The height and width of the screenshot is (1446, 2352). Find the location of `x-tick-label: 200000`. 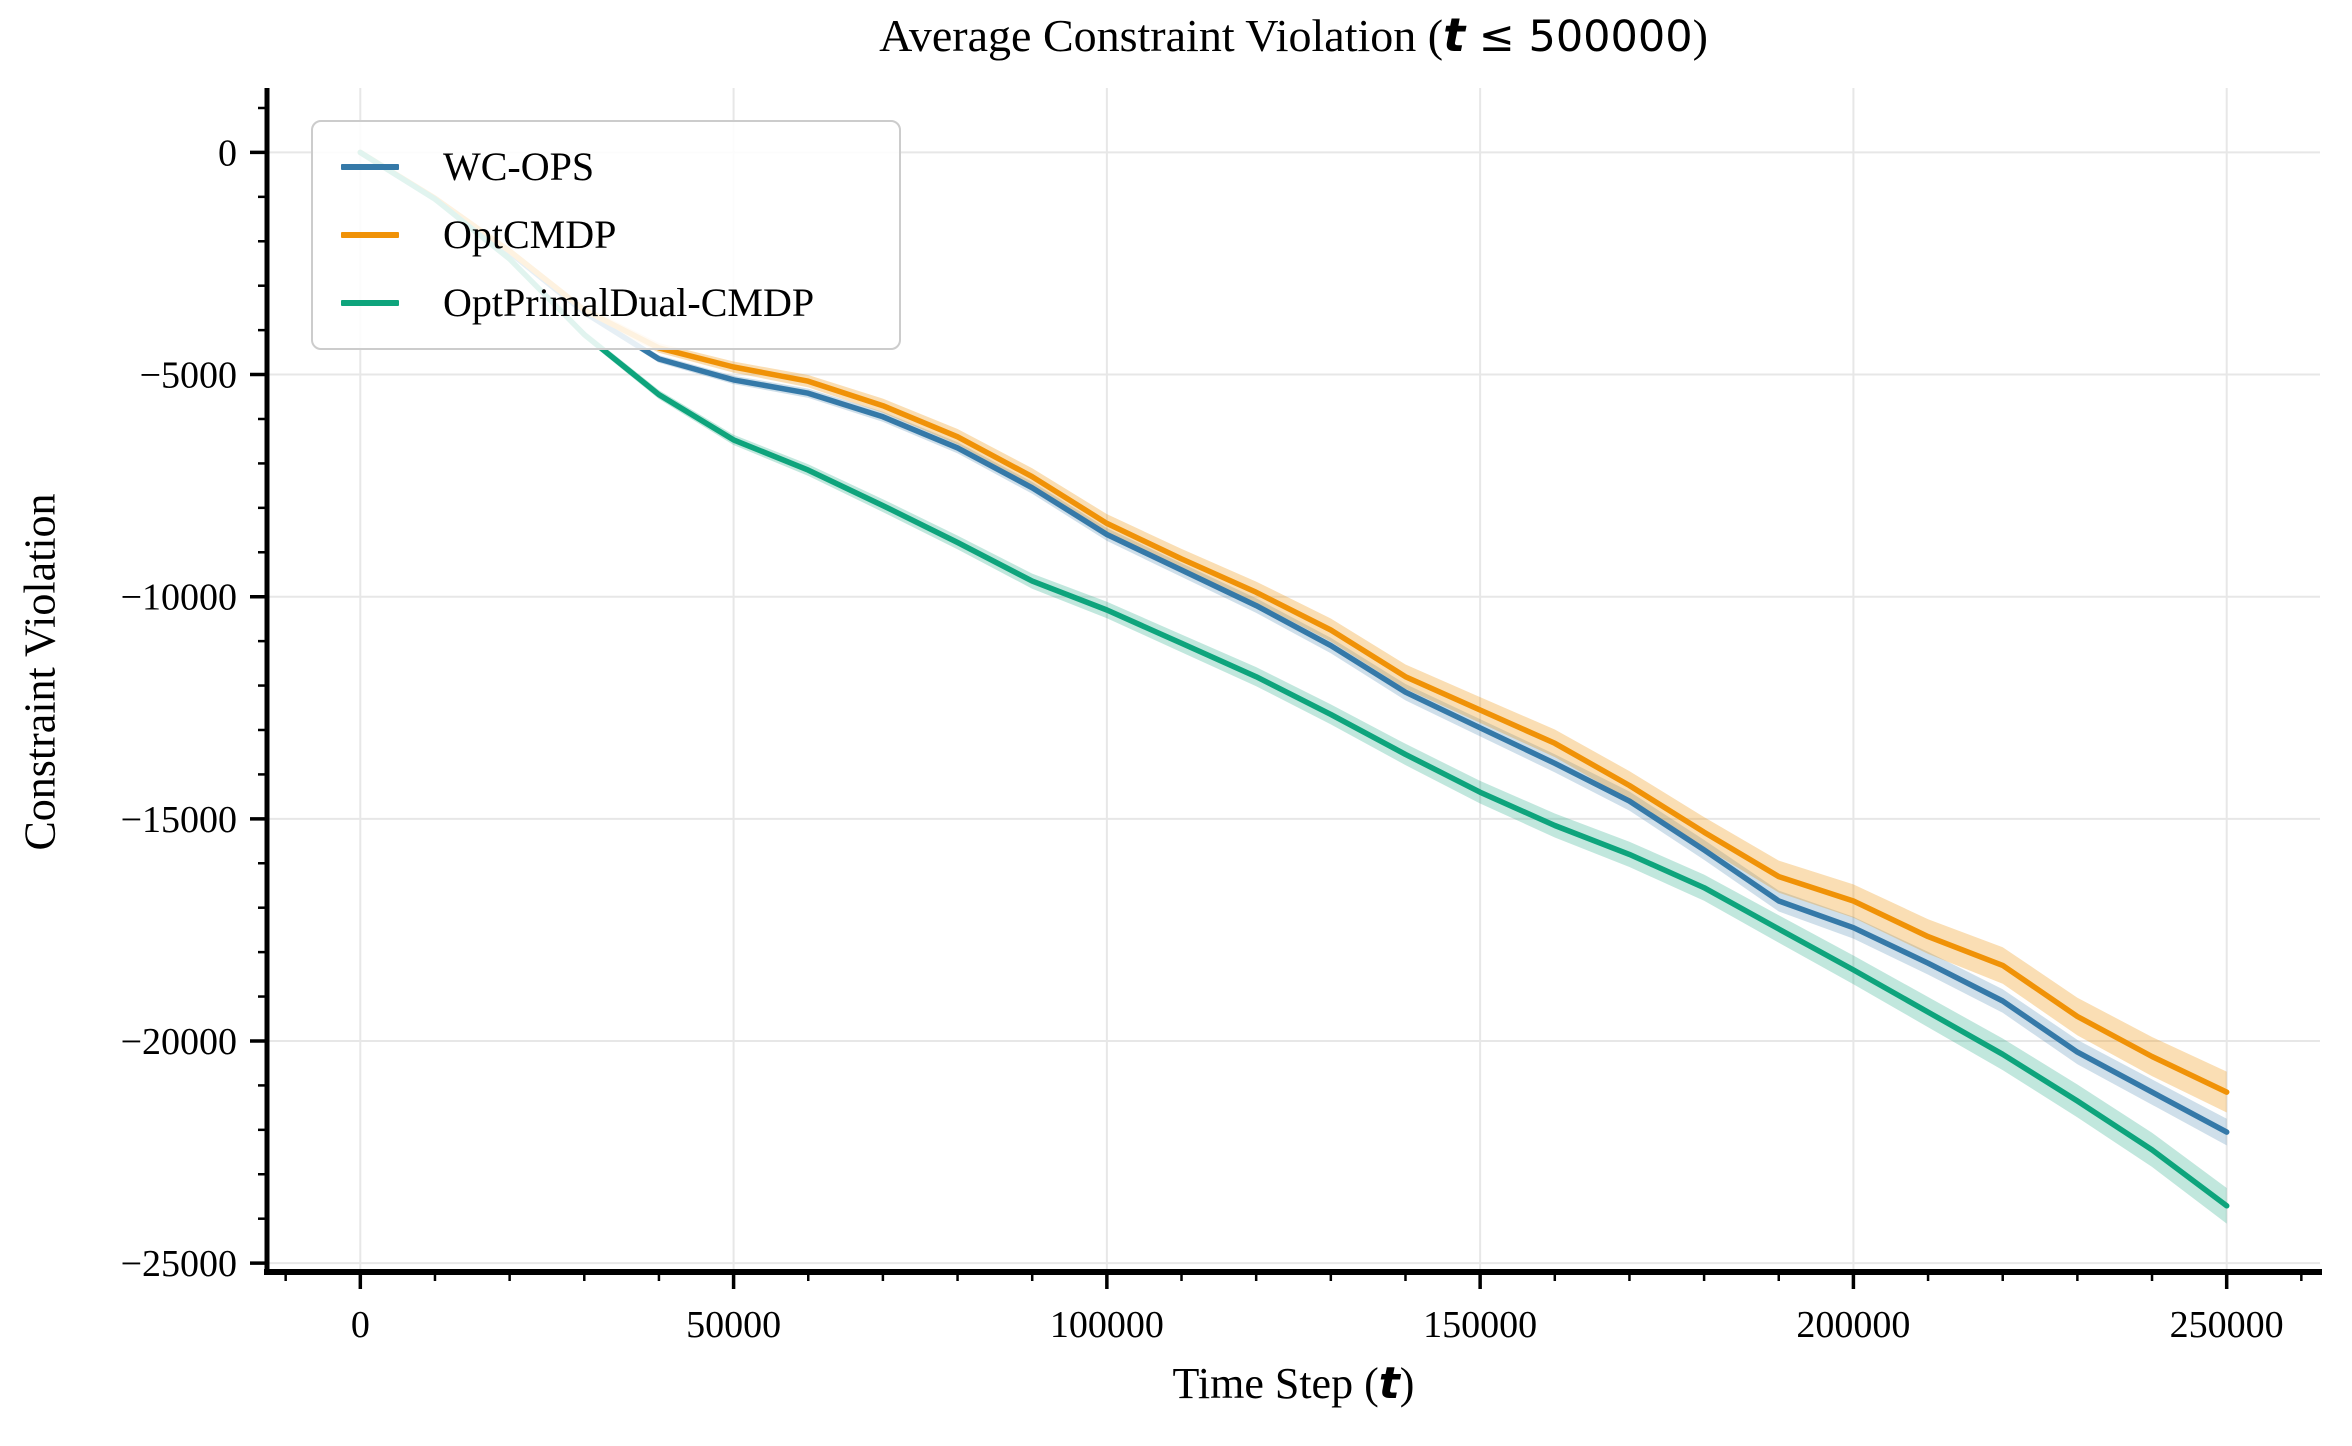

x-tick-label: 200000 is located at coordinates (1853, 1325).